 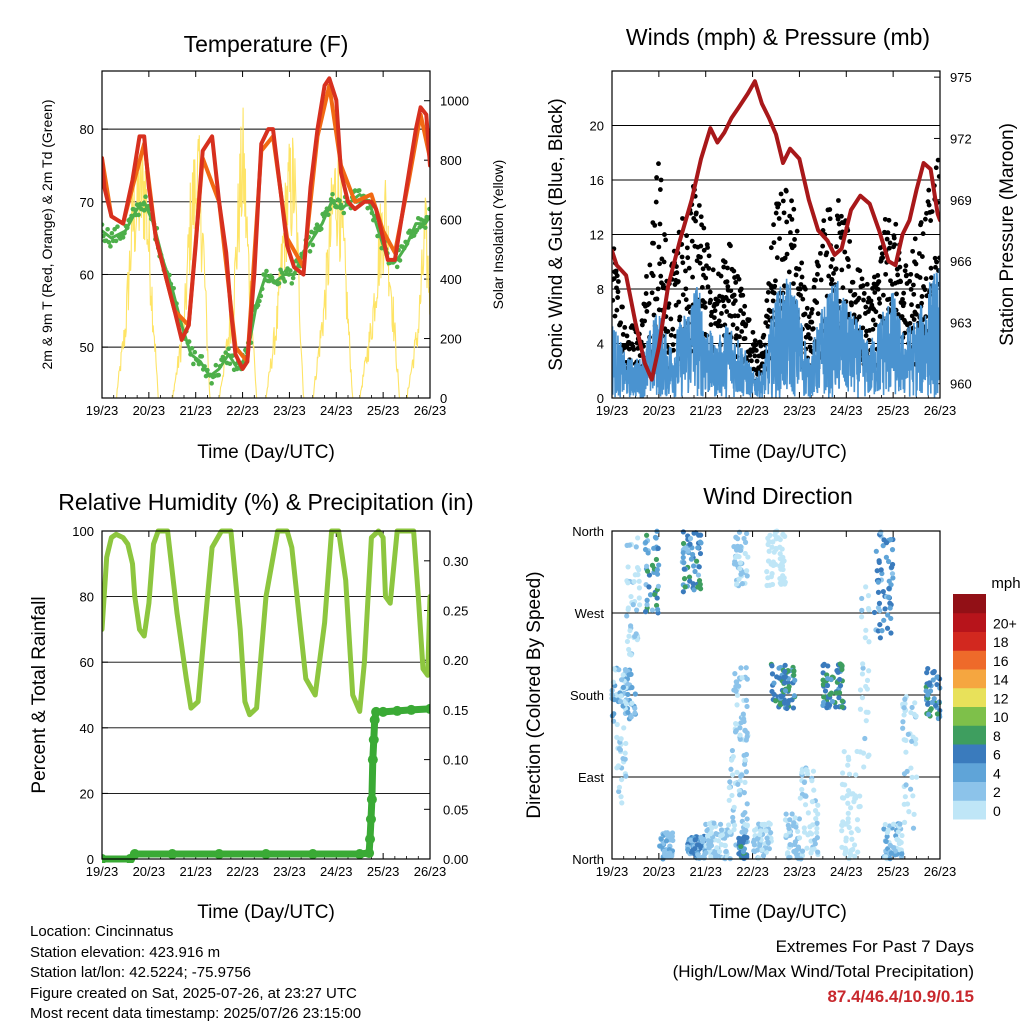 I want to click on y-tick-label: 16, so click(x=597, y=180).